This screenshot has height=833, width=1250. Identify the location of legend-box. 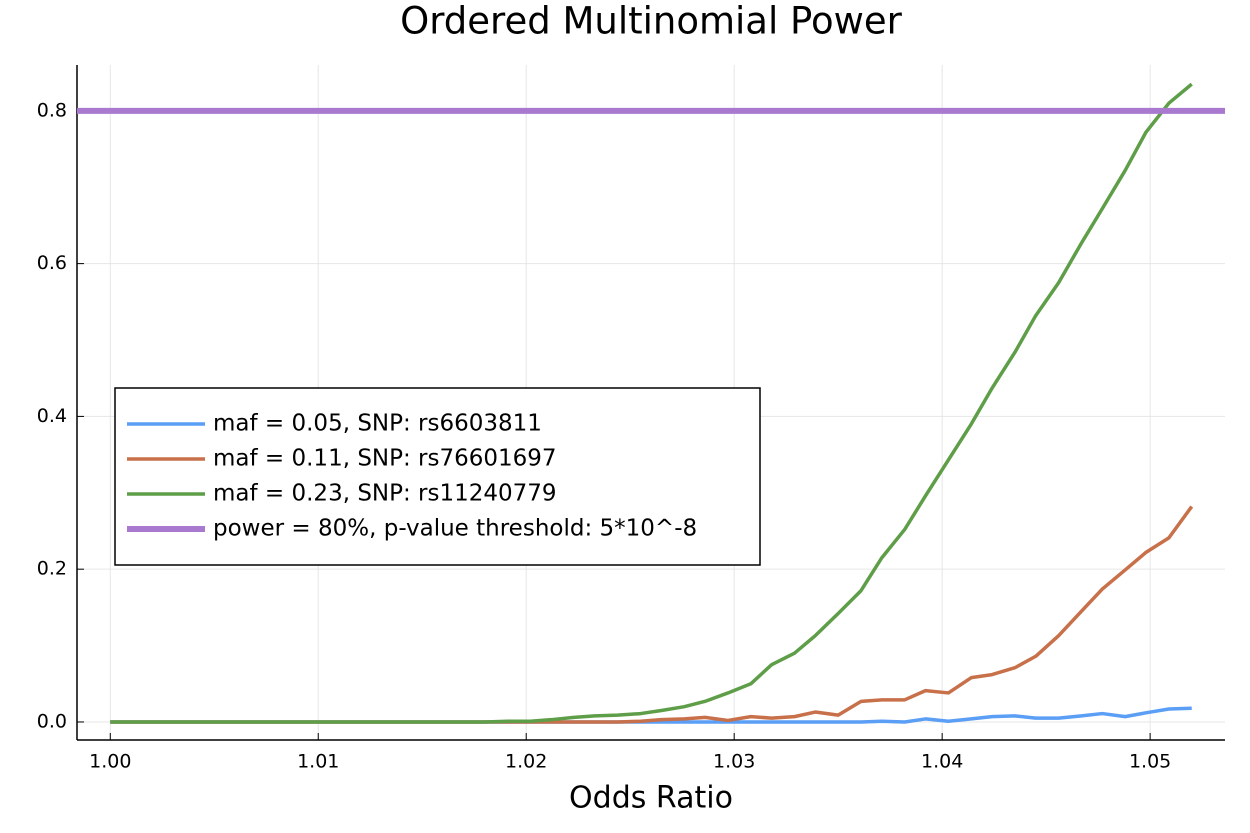
(437, 476).